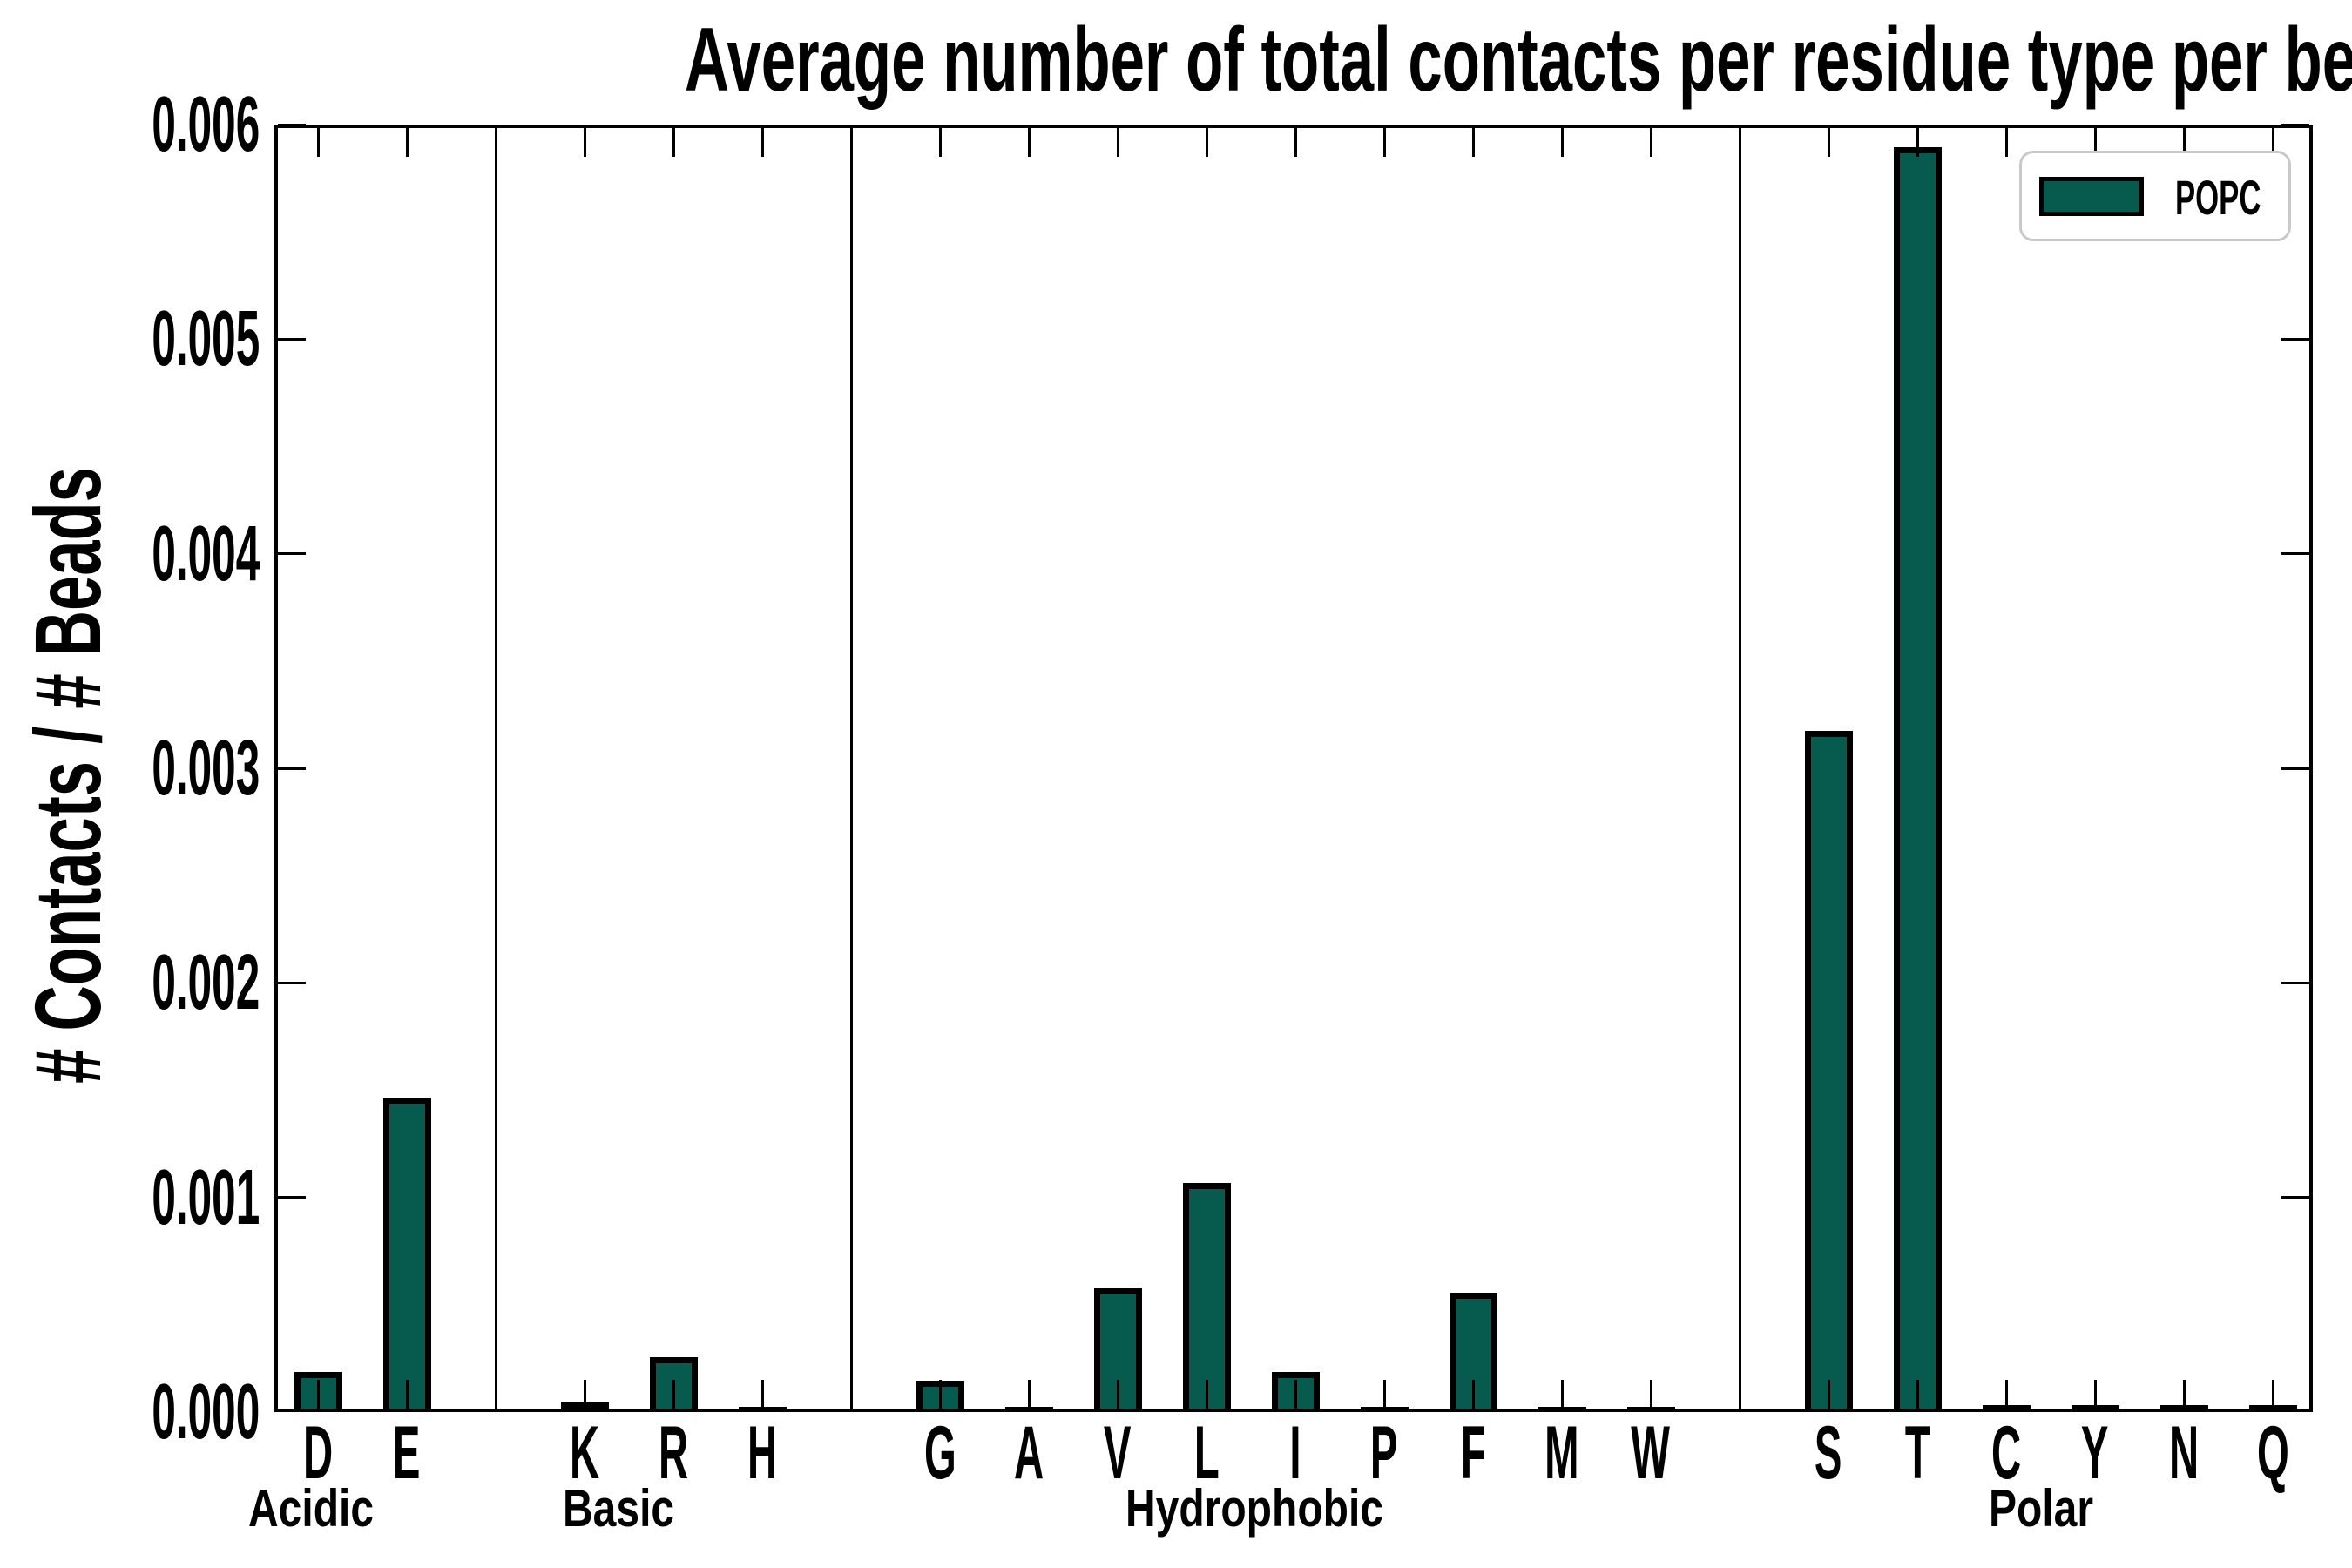  I want to click on group-label-text-basic: Basic, so click(618, 1508).